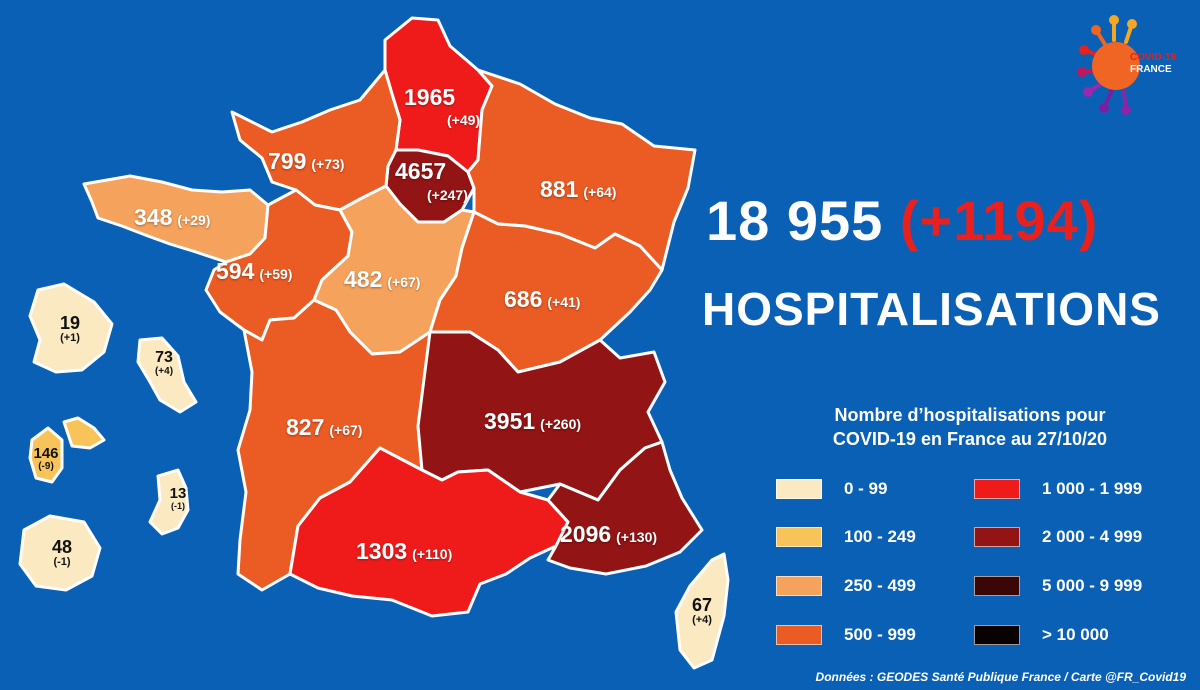 This screenshot has width=1200, height=690. What do you see at coordinates (586, 534) in the screenshot?
I see `value: 2096` at bounding box center [586, 534].